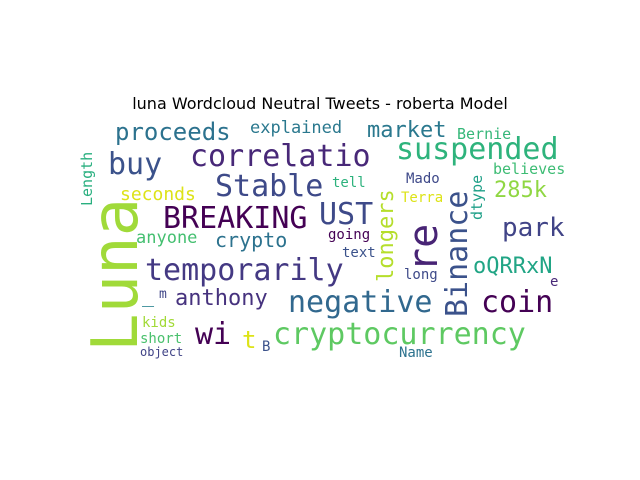  I want to click on cloud-word: text, so click(359, 253).